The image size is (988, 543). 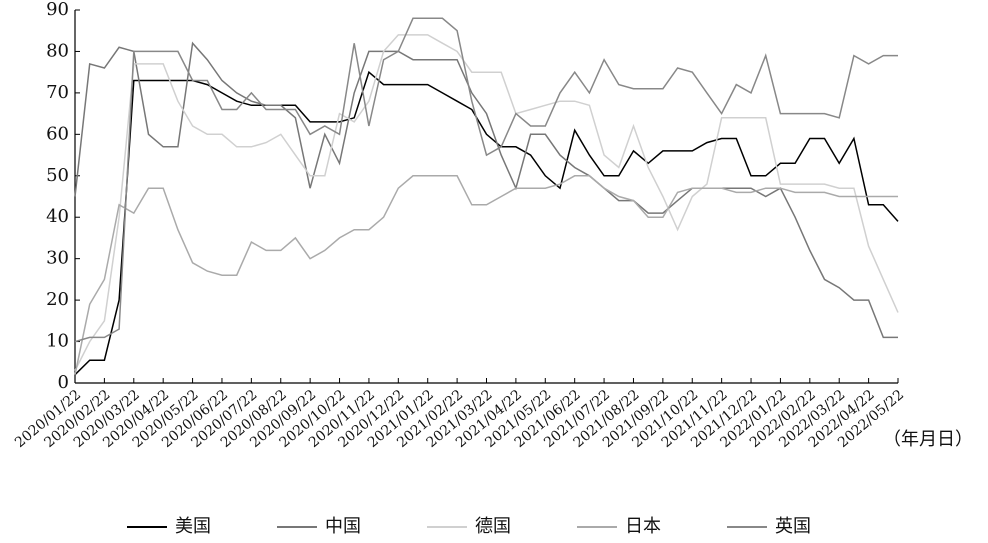 I want to click on y-tick-label: 90, so click(x=57, y=10).